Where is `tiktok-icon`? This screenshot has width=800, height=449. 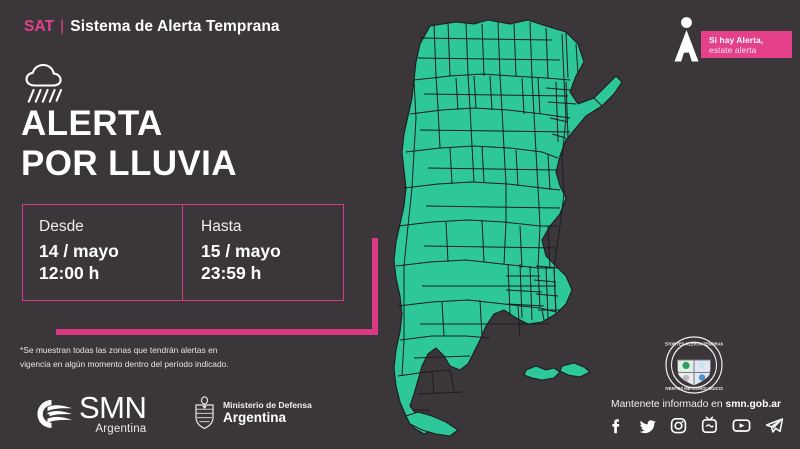 tiktok-icon is located at coordinates (709, 425).